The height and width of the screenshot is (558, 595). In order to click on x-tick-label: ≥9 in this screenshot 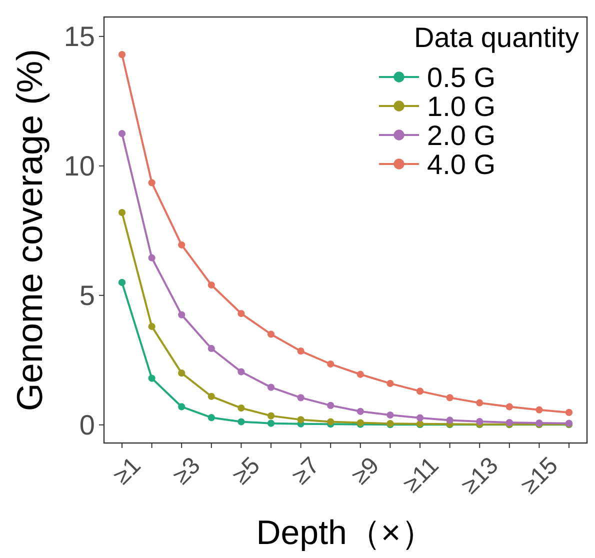, I will do `click(365, 471)`.